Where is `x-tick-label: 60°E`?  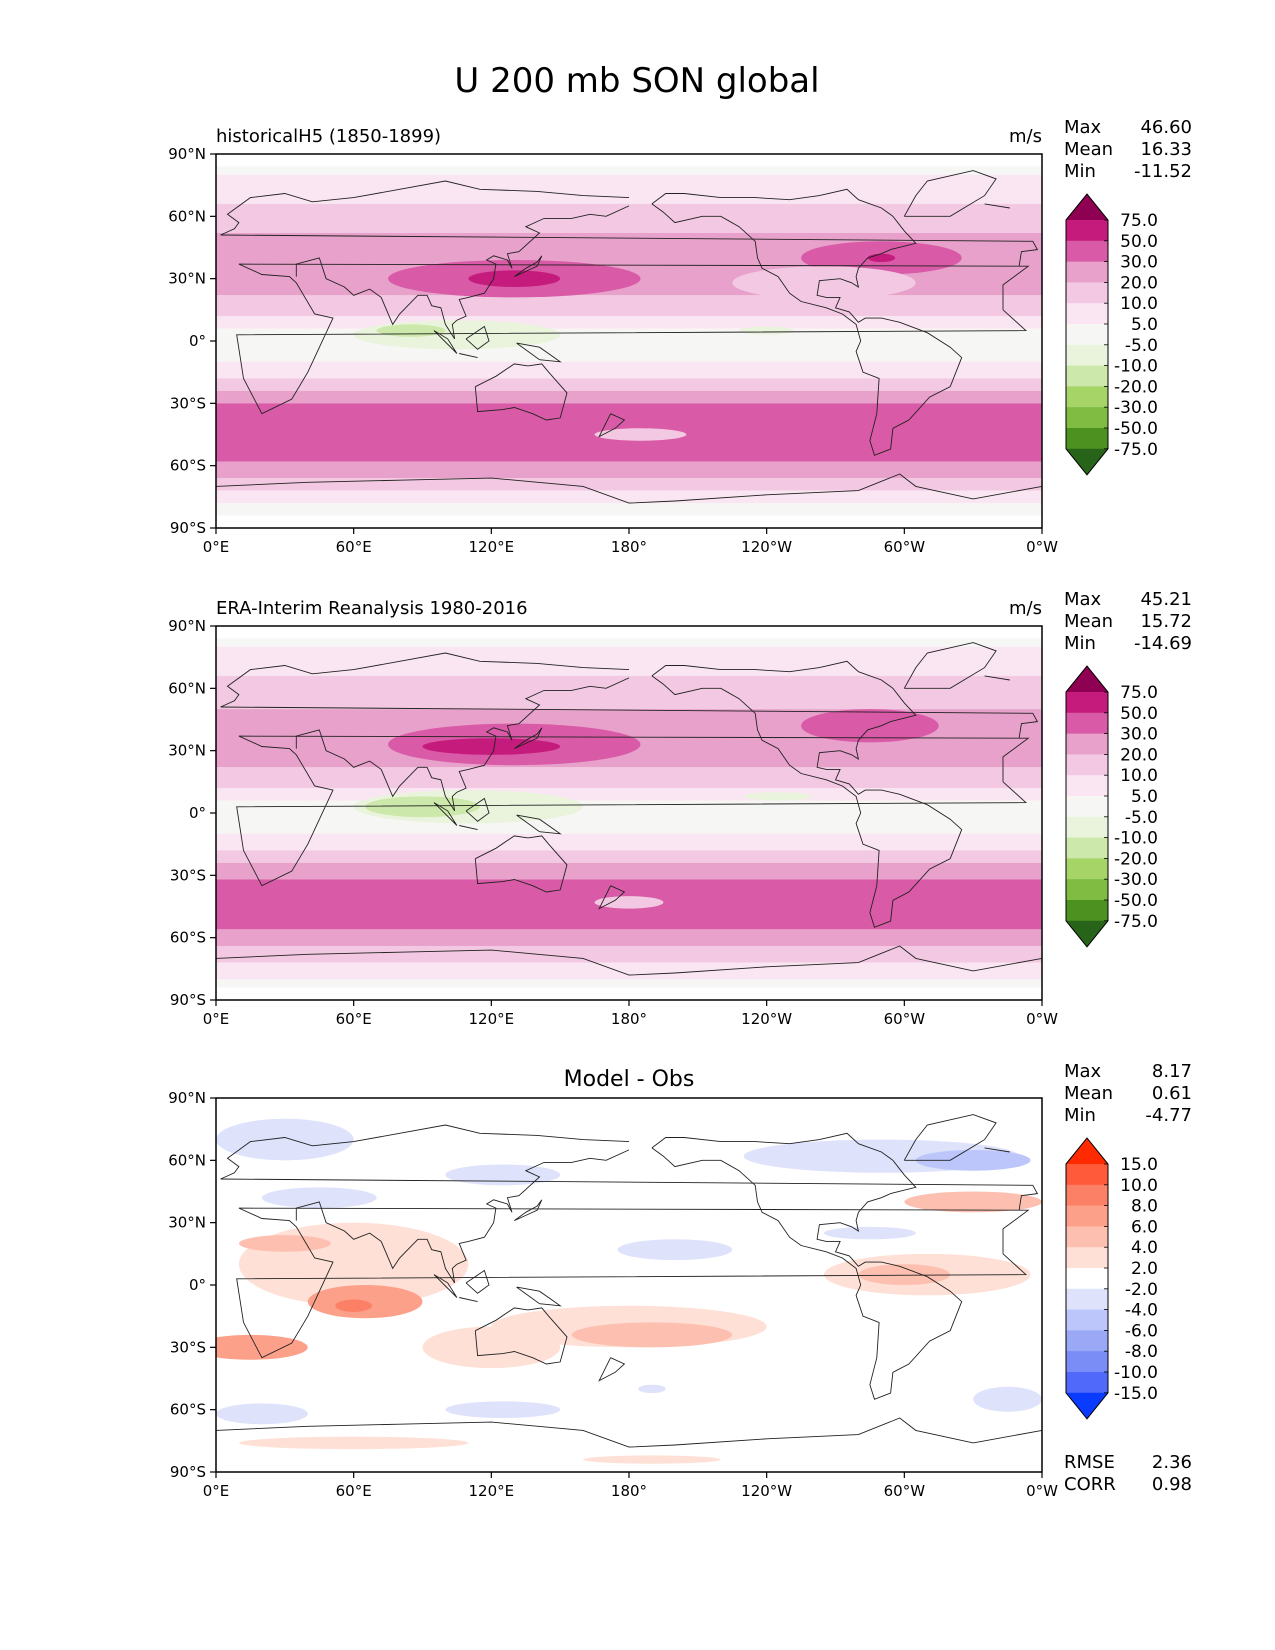
x-tick-label: 60°E is located at coordinates (354, 1491).